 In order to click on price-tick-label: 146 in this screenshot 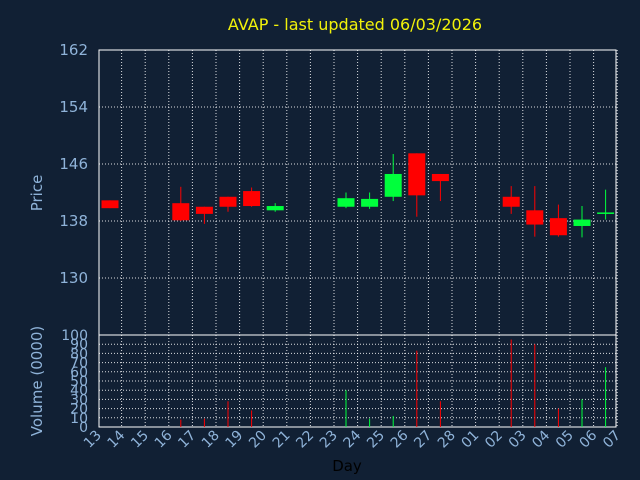, I will do `click(73, 164)`.